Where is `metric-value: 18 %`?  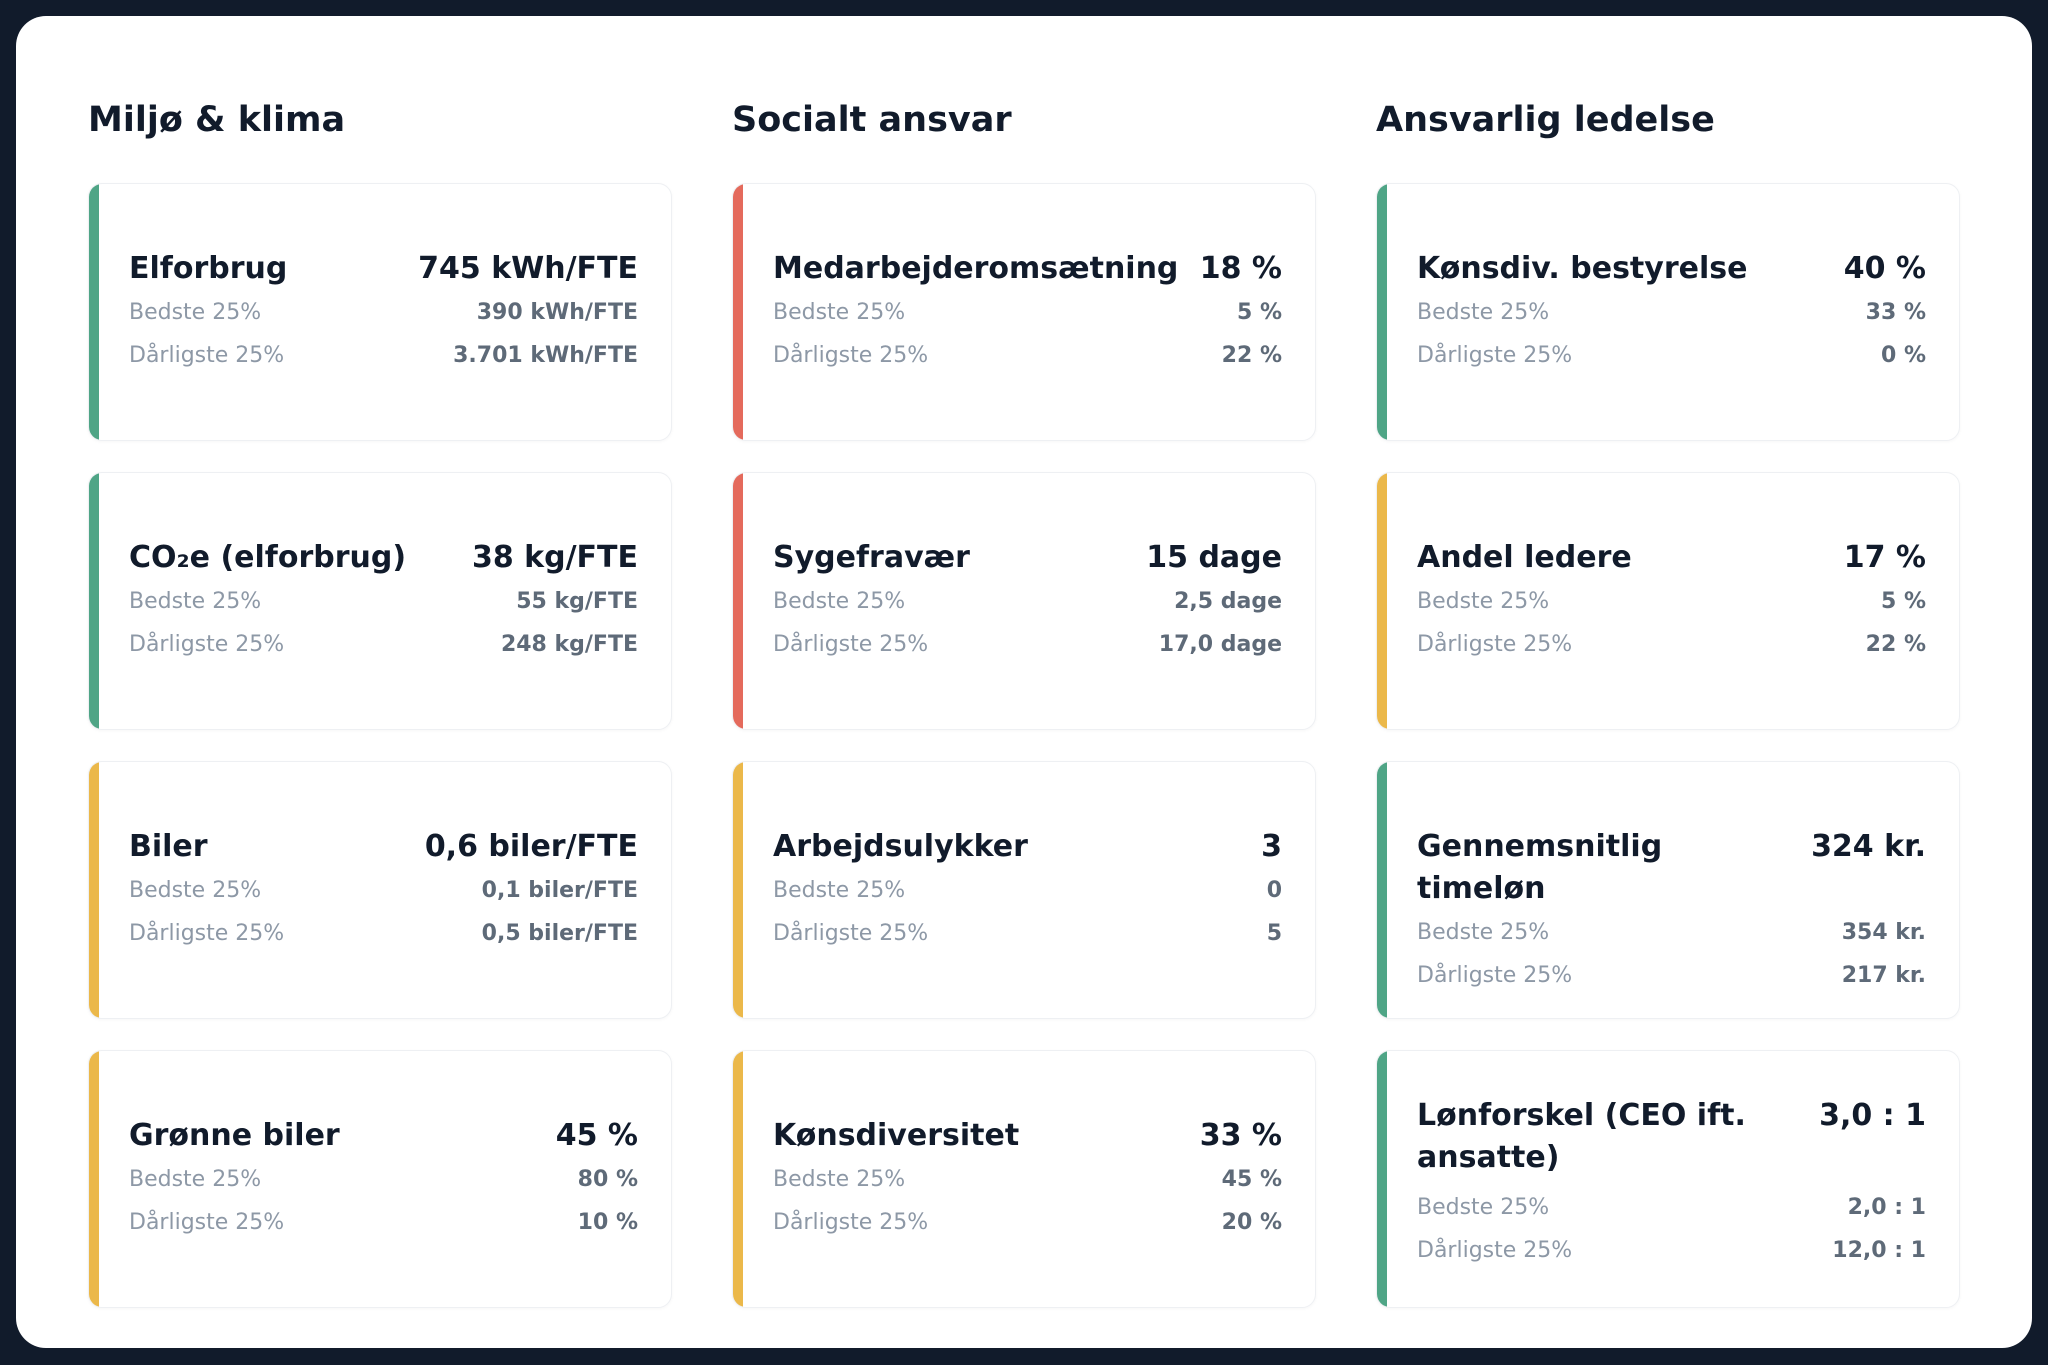 metric-value: 18 % is located at coordinates (1240, 268).